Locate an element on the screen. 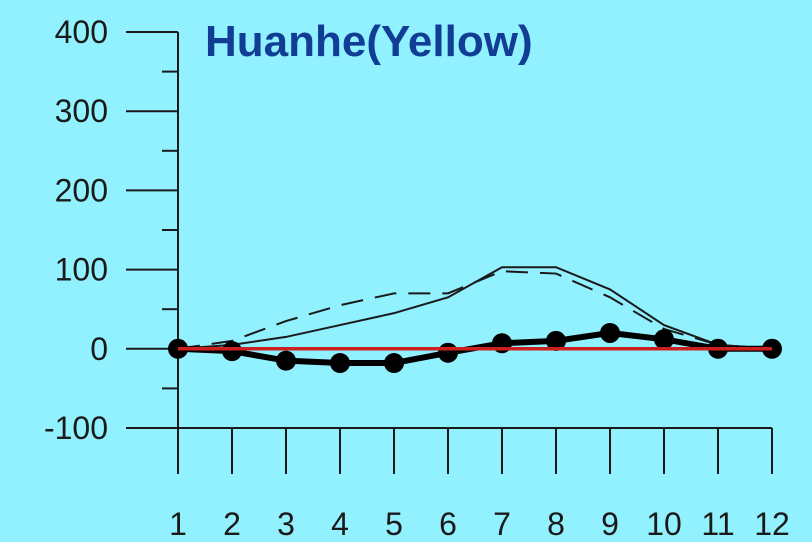  series-line-dashed is located at coordinates (475, 310).